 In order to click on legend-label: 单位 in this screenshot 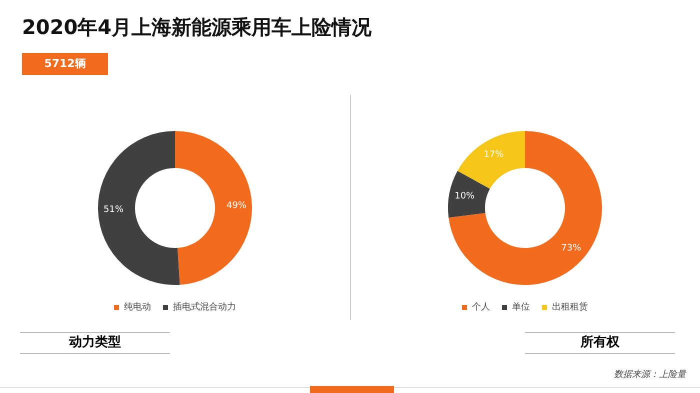, I will do `click(521, 307)`.